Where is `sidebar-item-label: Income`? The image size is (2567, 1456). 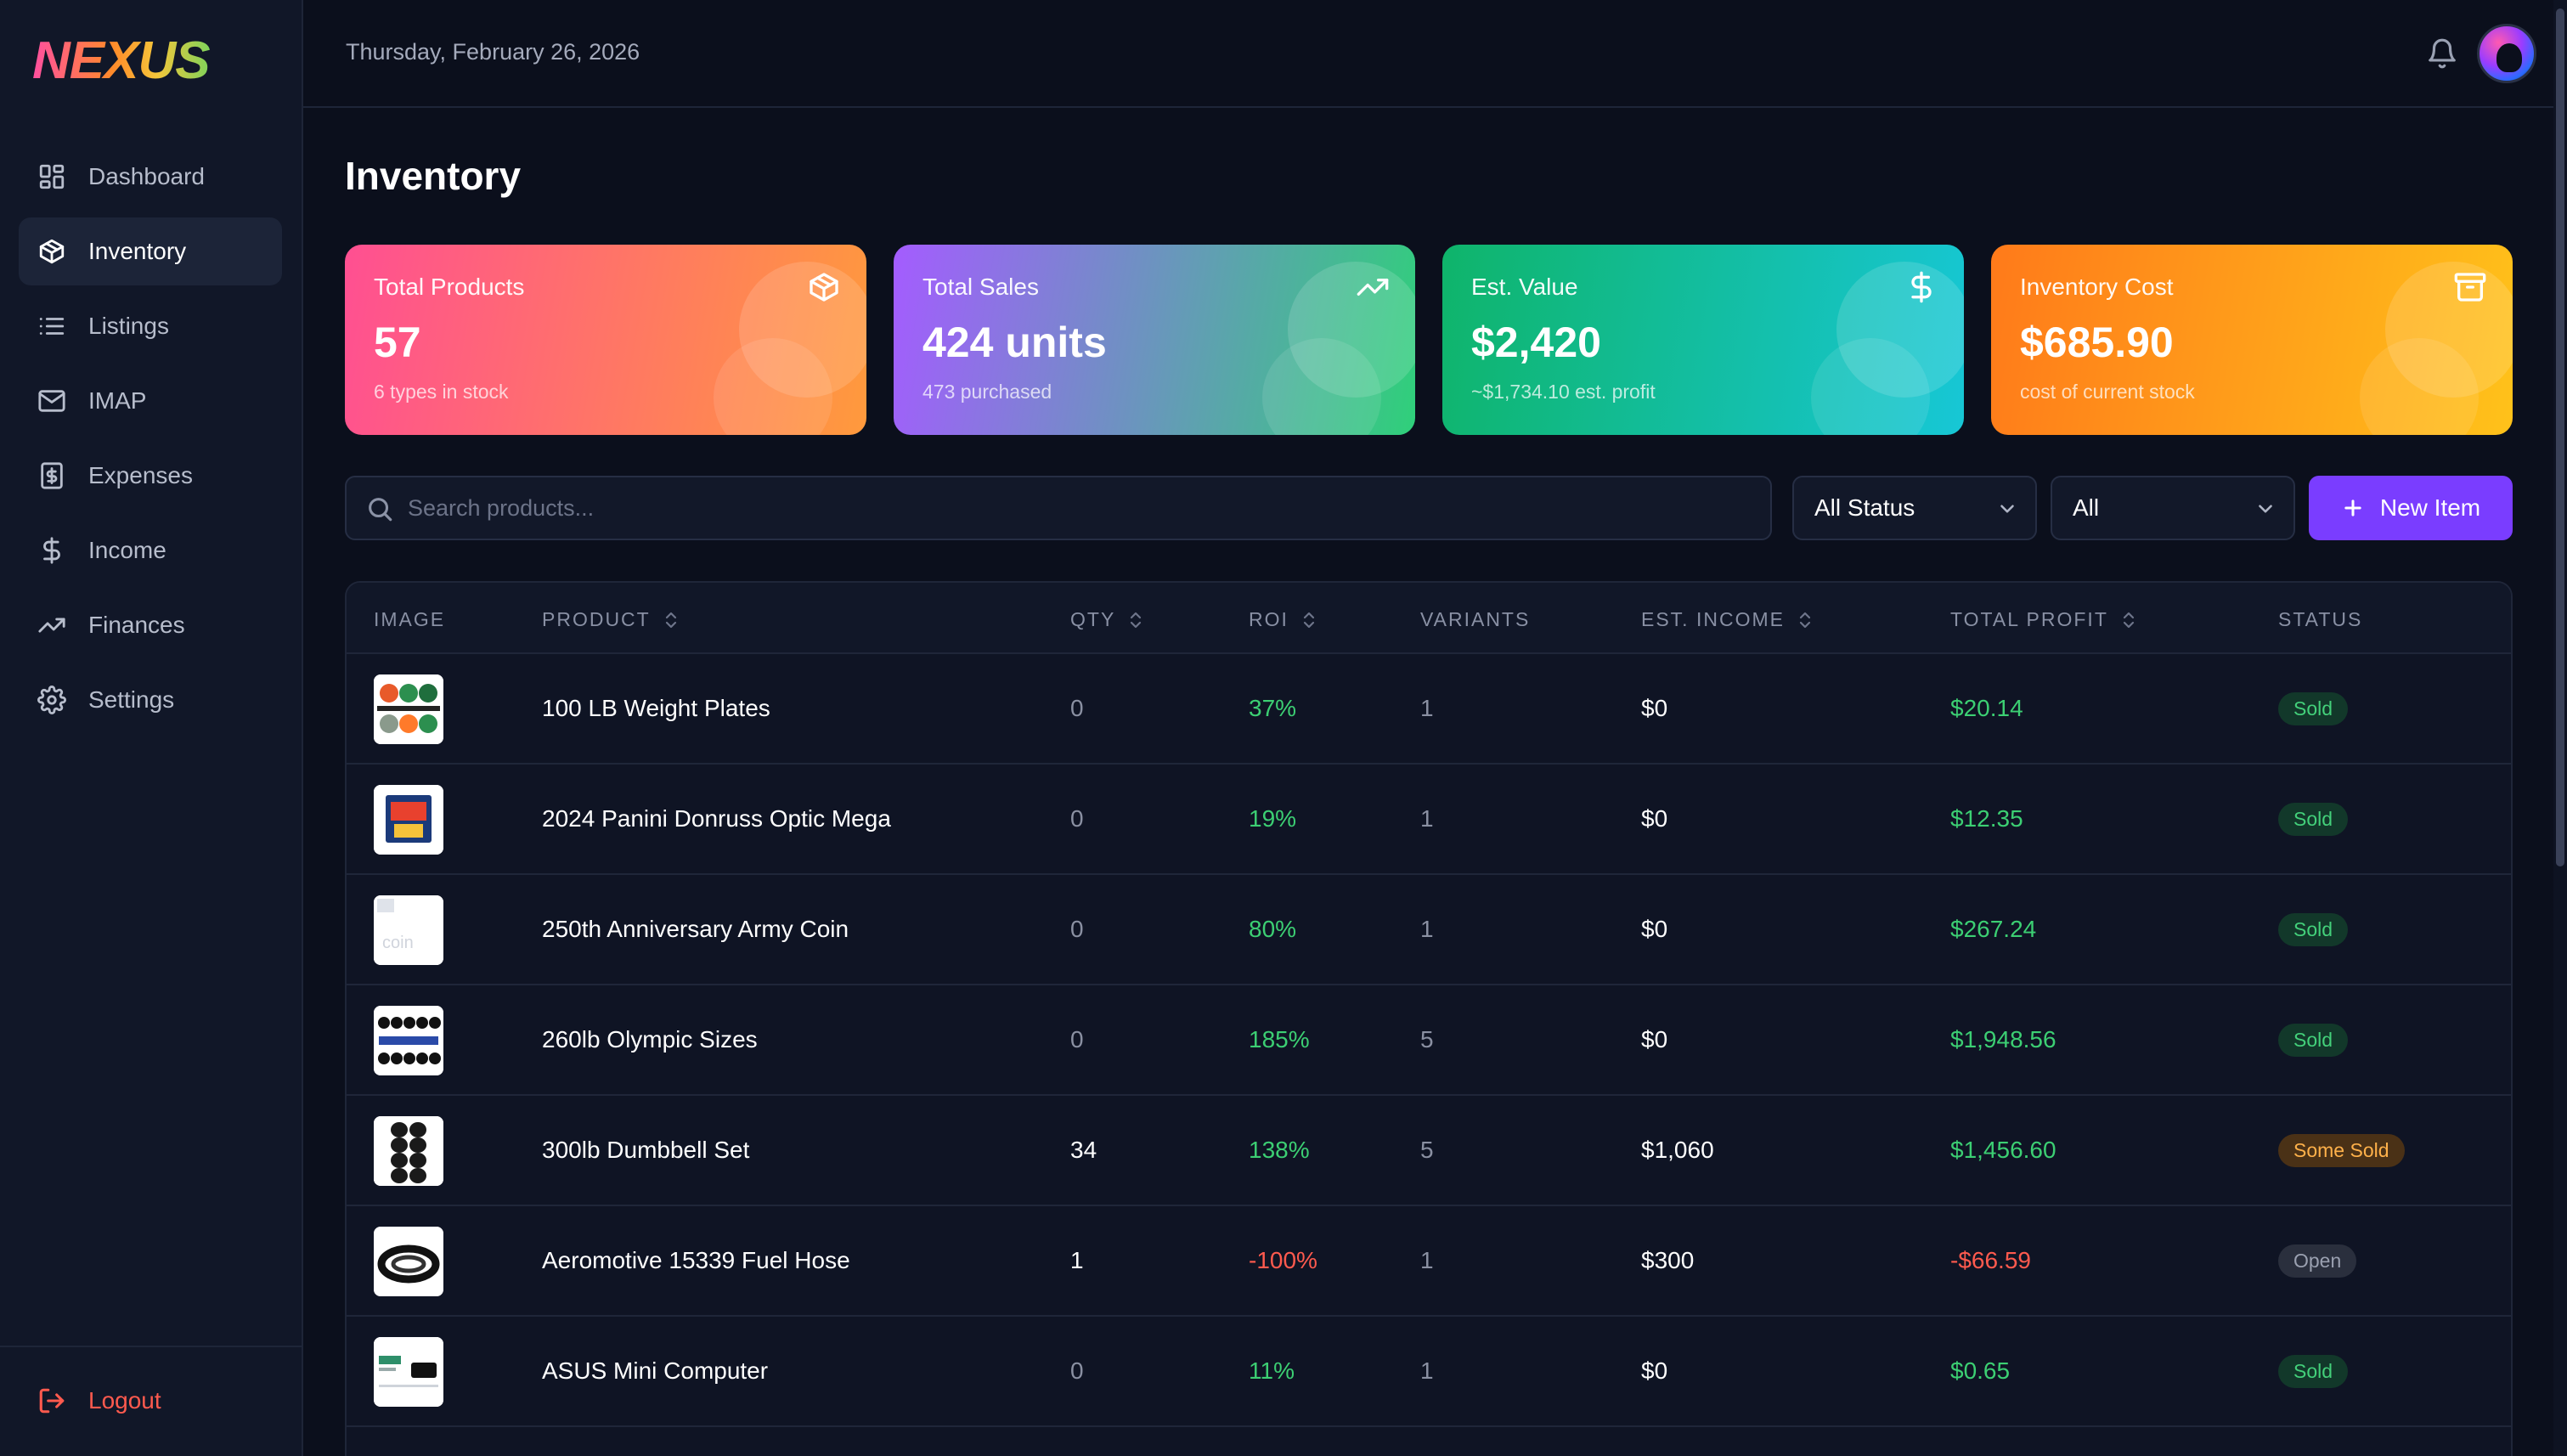 sidebar-item-label: Income is located at coordinates (127, 550).